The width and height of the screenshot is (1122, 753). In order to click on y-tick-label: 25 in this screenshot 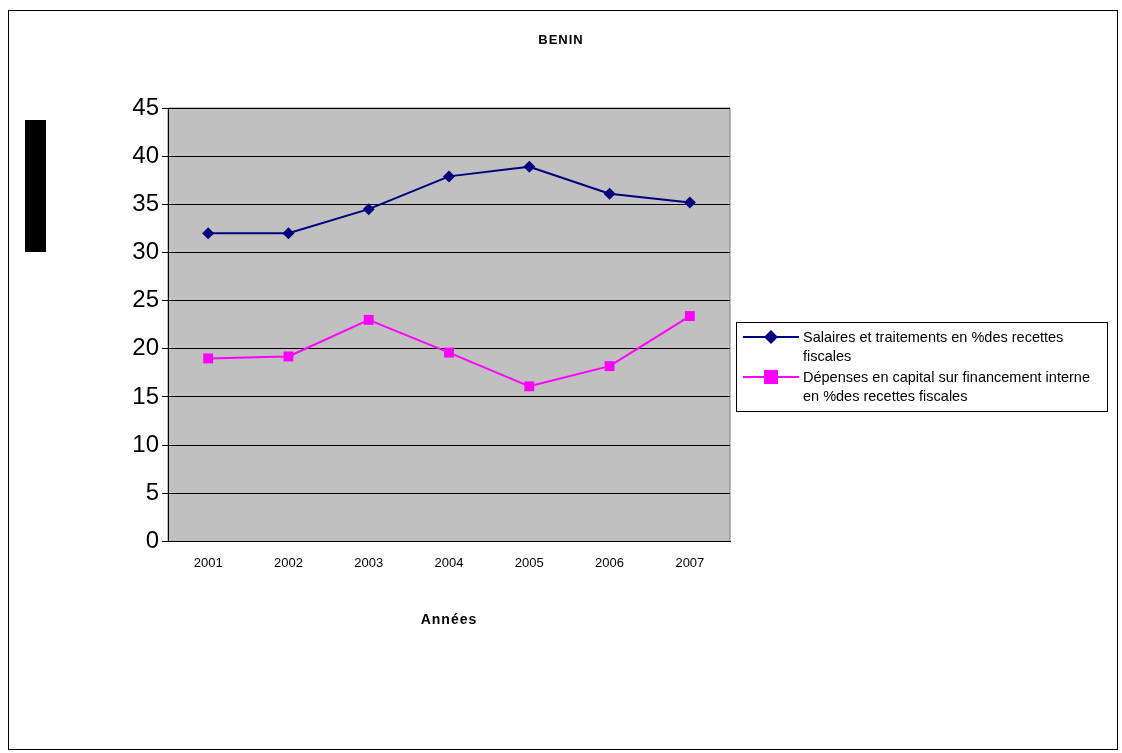, I will do `click(145, 299)`.